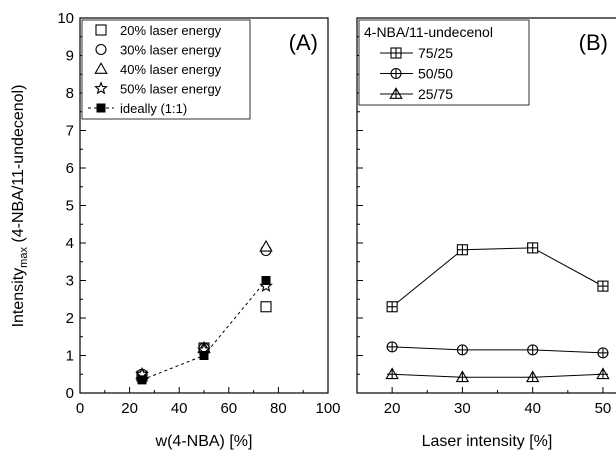  What do you see at coordinates (435, 53) in the screenshot?
I see `panel-b-legend-label: 75/25` at bounding box center [435, 53].